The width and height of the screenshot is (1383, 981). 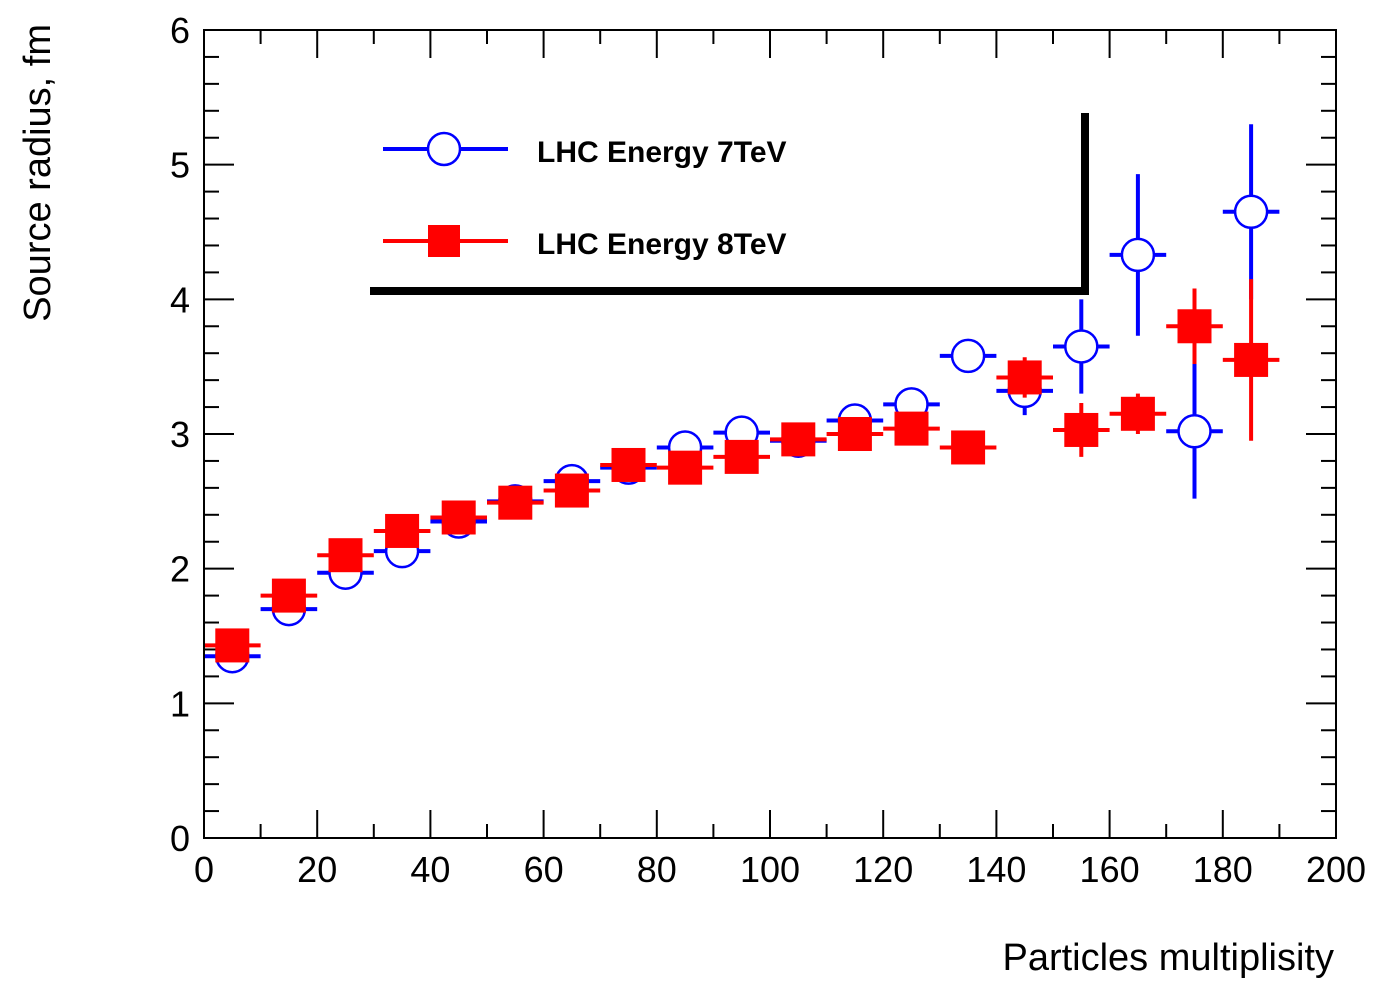 What do you see at coordinates (180, 703) in the screenshot?
I see `y-tick-label: 1` at bounding box center [180, 703].